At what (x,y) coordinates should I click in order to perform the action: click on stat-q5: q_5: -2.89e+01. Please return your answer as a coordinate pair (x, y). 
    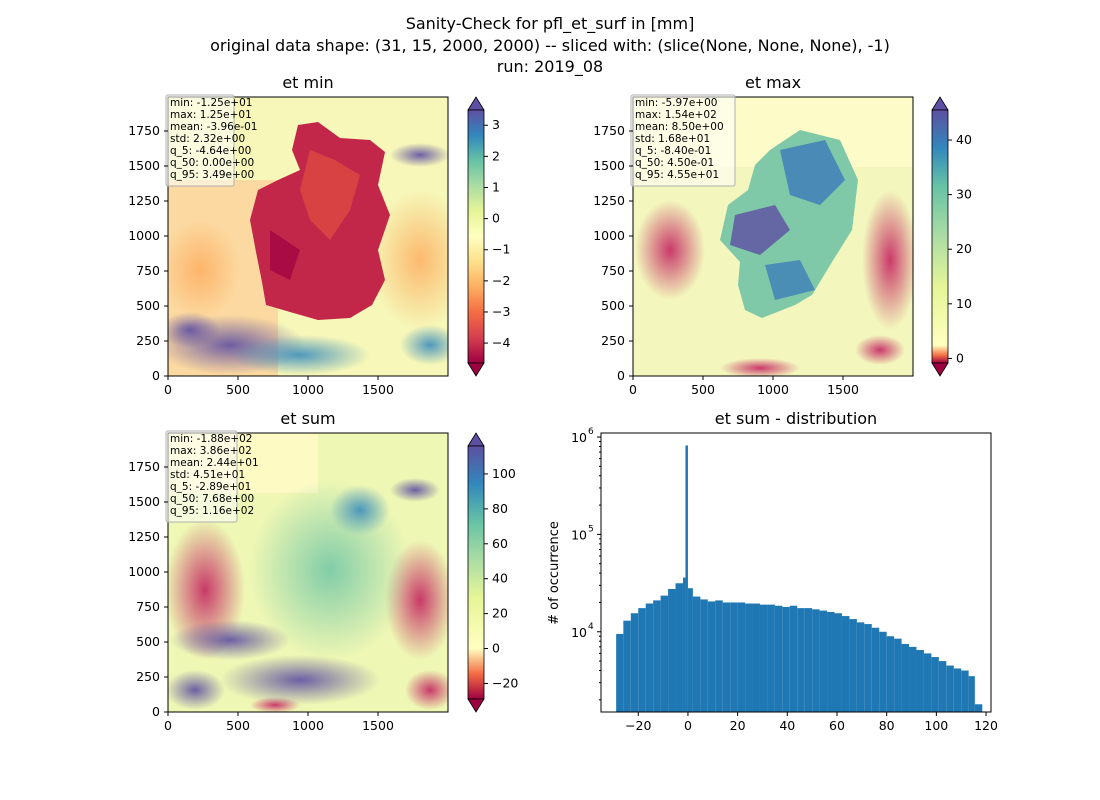
    Looking at the image, I should click on (210, 487).